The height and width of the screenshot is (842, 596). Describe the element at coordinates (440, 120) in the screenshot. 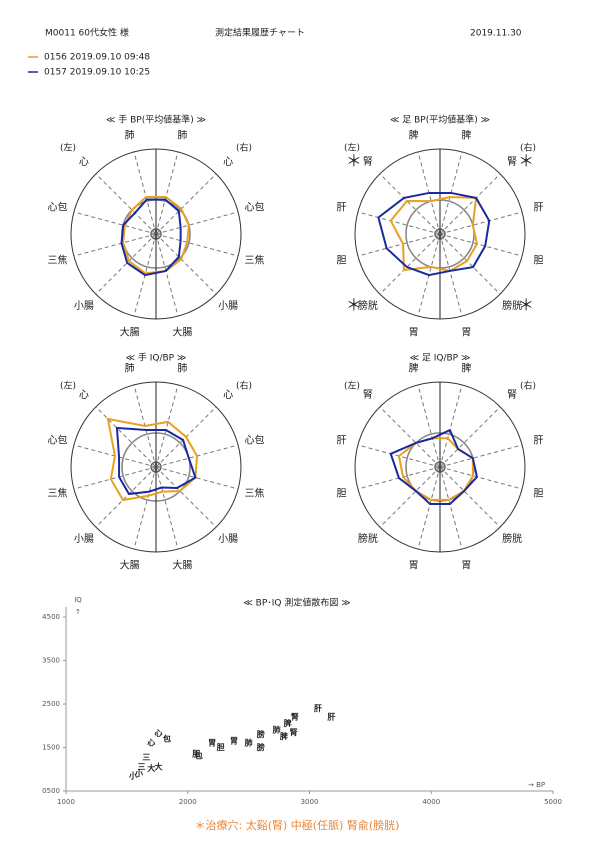

I see `chart-title: ≪ 足 BP(平均値基準) ≫` at that location.